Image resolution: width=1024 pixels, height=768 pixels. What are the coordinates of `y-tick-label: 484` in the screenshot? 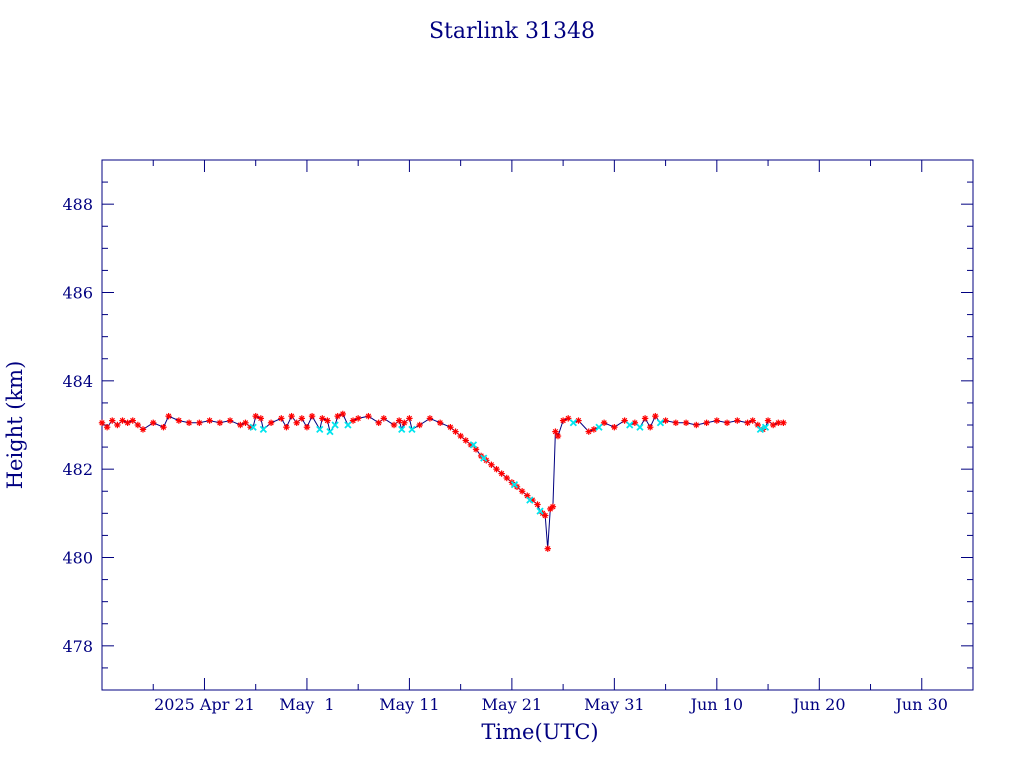 It's located at (77, 381).